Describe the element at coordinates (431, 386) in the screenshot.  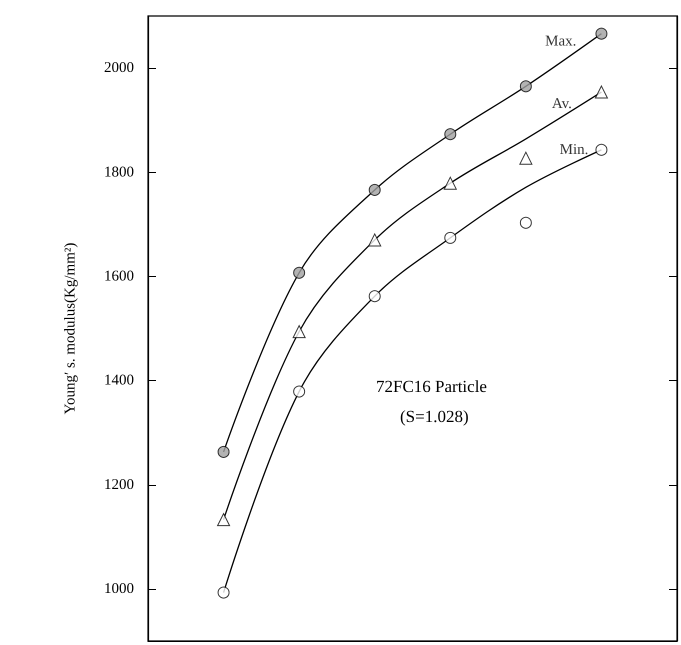
I see `annotation: 72FC16 Particle` at that location.